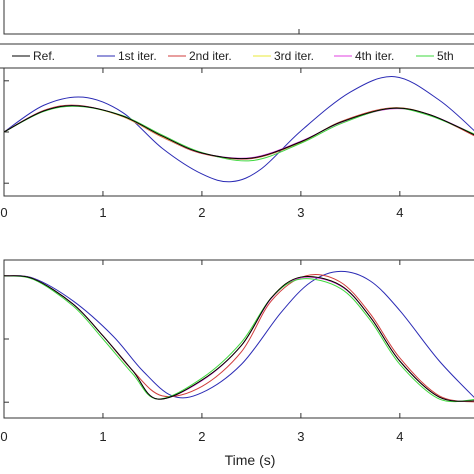  I want to click on legend-label-1: 1st iter., so click(137, 56).